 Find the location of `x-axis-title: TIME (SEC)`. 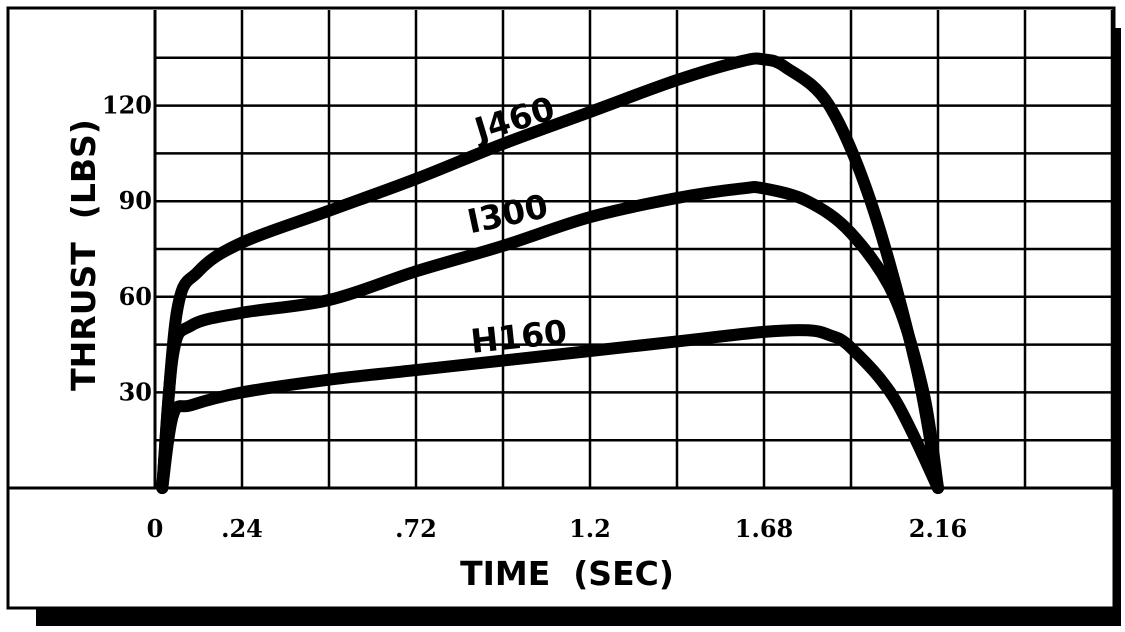

x-axis-title: TIME (SEC) is located at coordinates (567, 573).